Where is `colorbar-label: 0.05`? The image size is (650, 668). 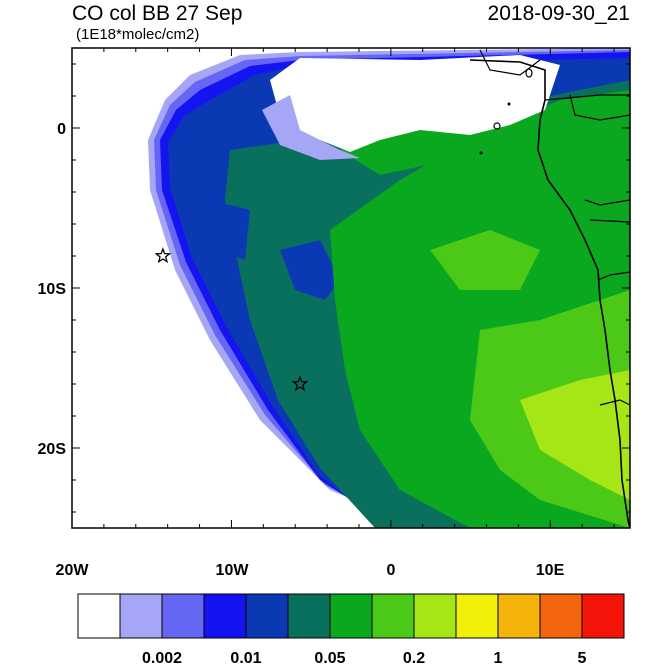 colorbar-label: 0.05 is located at coordinates (330, 658).